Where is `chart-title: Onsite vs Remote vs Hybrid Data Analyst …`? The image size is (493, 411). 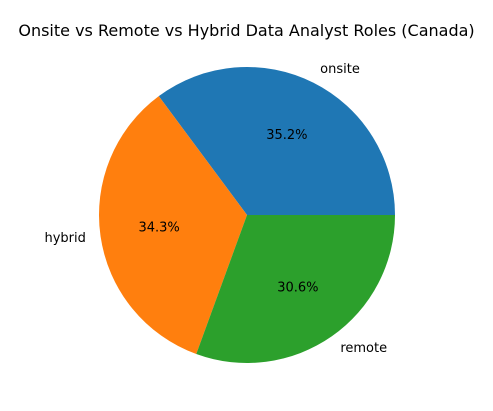
chart-title: Onsite vs Remote vs Hybrid Data Analyst … is located at coordinates (246, 30).